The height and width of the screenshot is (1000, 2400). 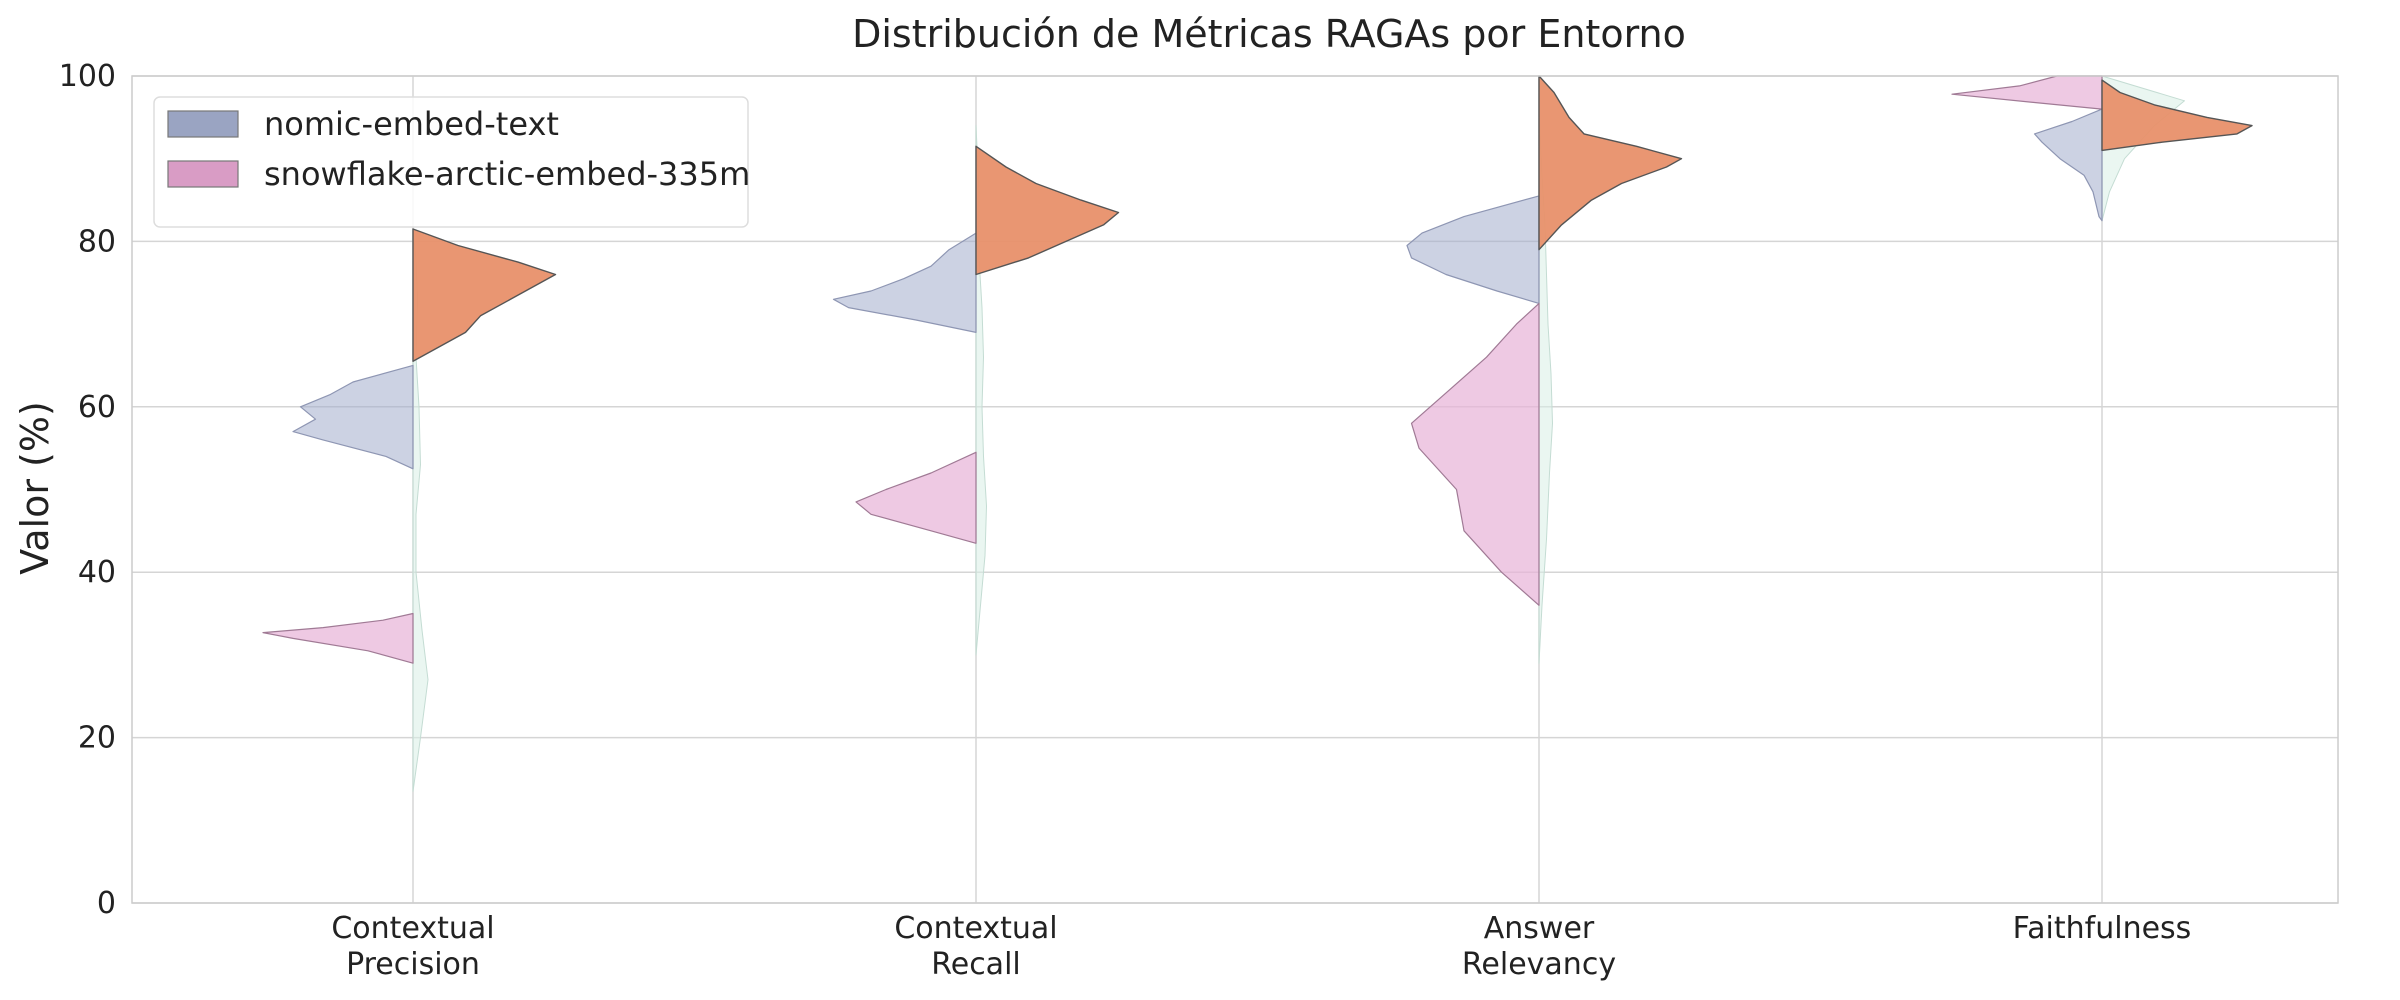 What do you see at coordinates (97, 738) in the screenshot?
I see `y-tick-label: 20` at bounding box center [97, 738].